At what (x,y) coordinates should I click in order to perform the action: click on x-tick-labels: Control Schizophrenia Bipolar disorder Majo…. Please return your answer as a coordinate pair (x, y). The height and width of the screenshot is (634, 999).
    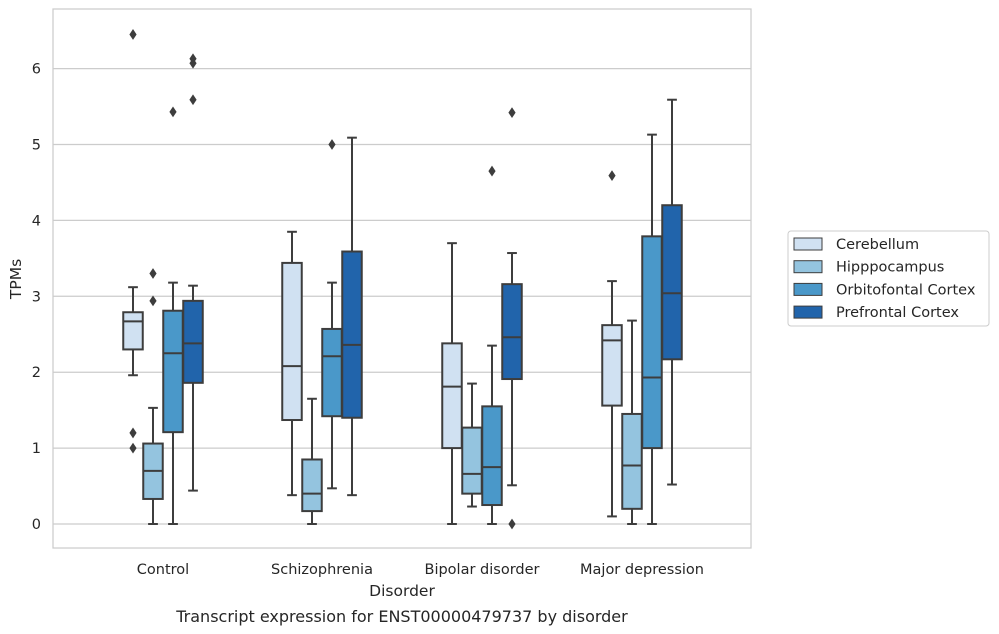
    Looking at the image, I should click on (420, 570).